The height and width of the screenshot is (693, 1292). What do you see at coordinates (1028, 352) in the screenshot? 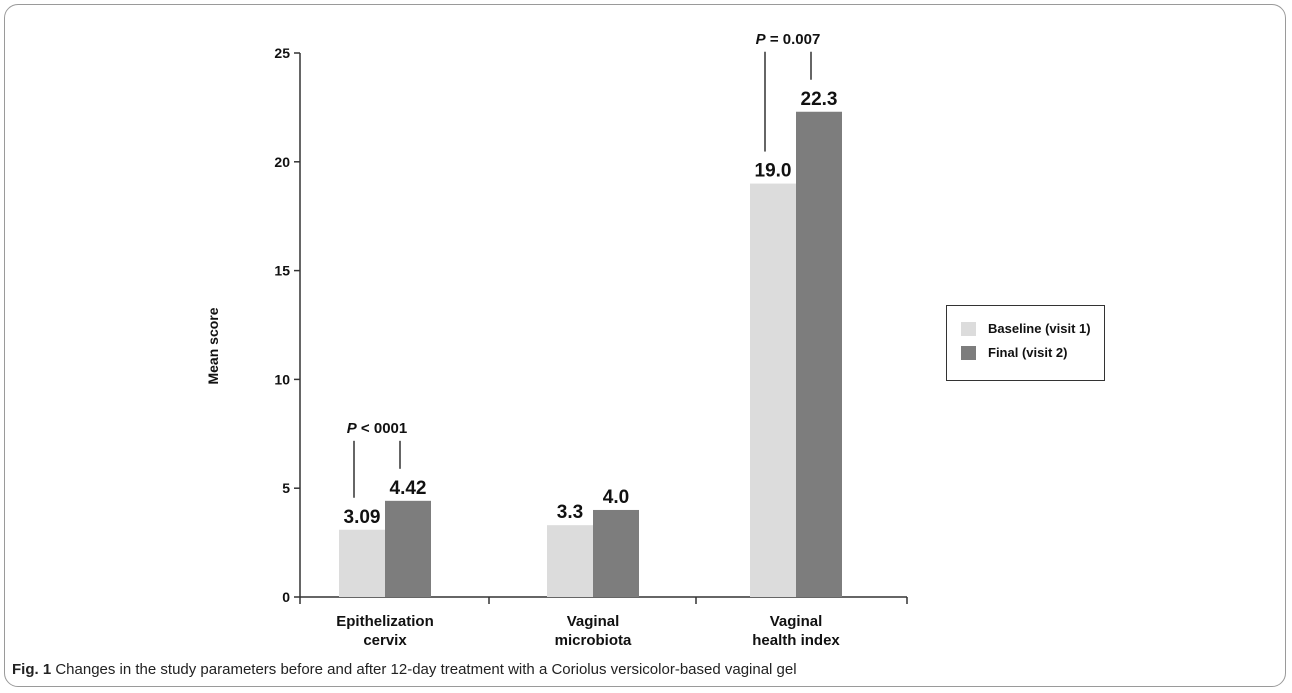
I see `legend-label-final: Final (visit 2)` at bounding box center [1028, 352].